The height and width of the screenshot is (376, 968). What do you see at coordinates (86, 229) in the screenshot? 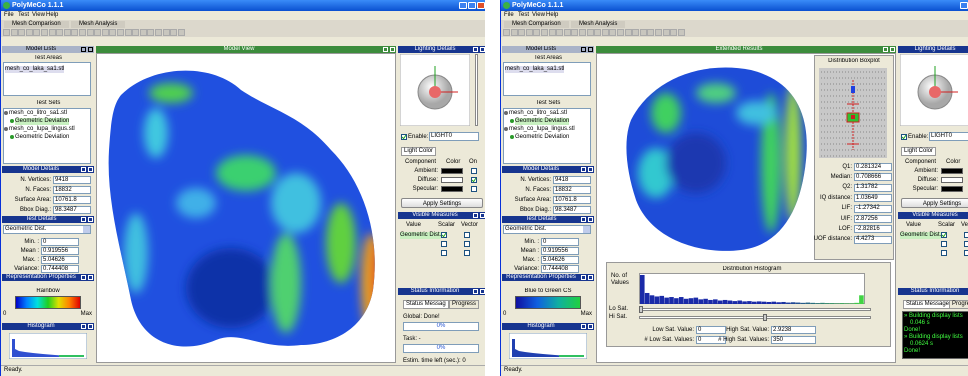
I see `dropdown-arrow` at bounding box center [86, 229].